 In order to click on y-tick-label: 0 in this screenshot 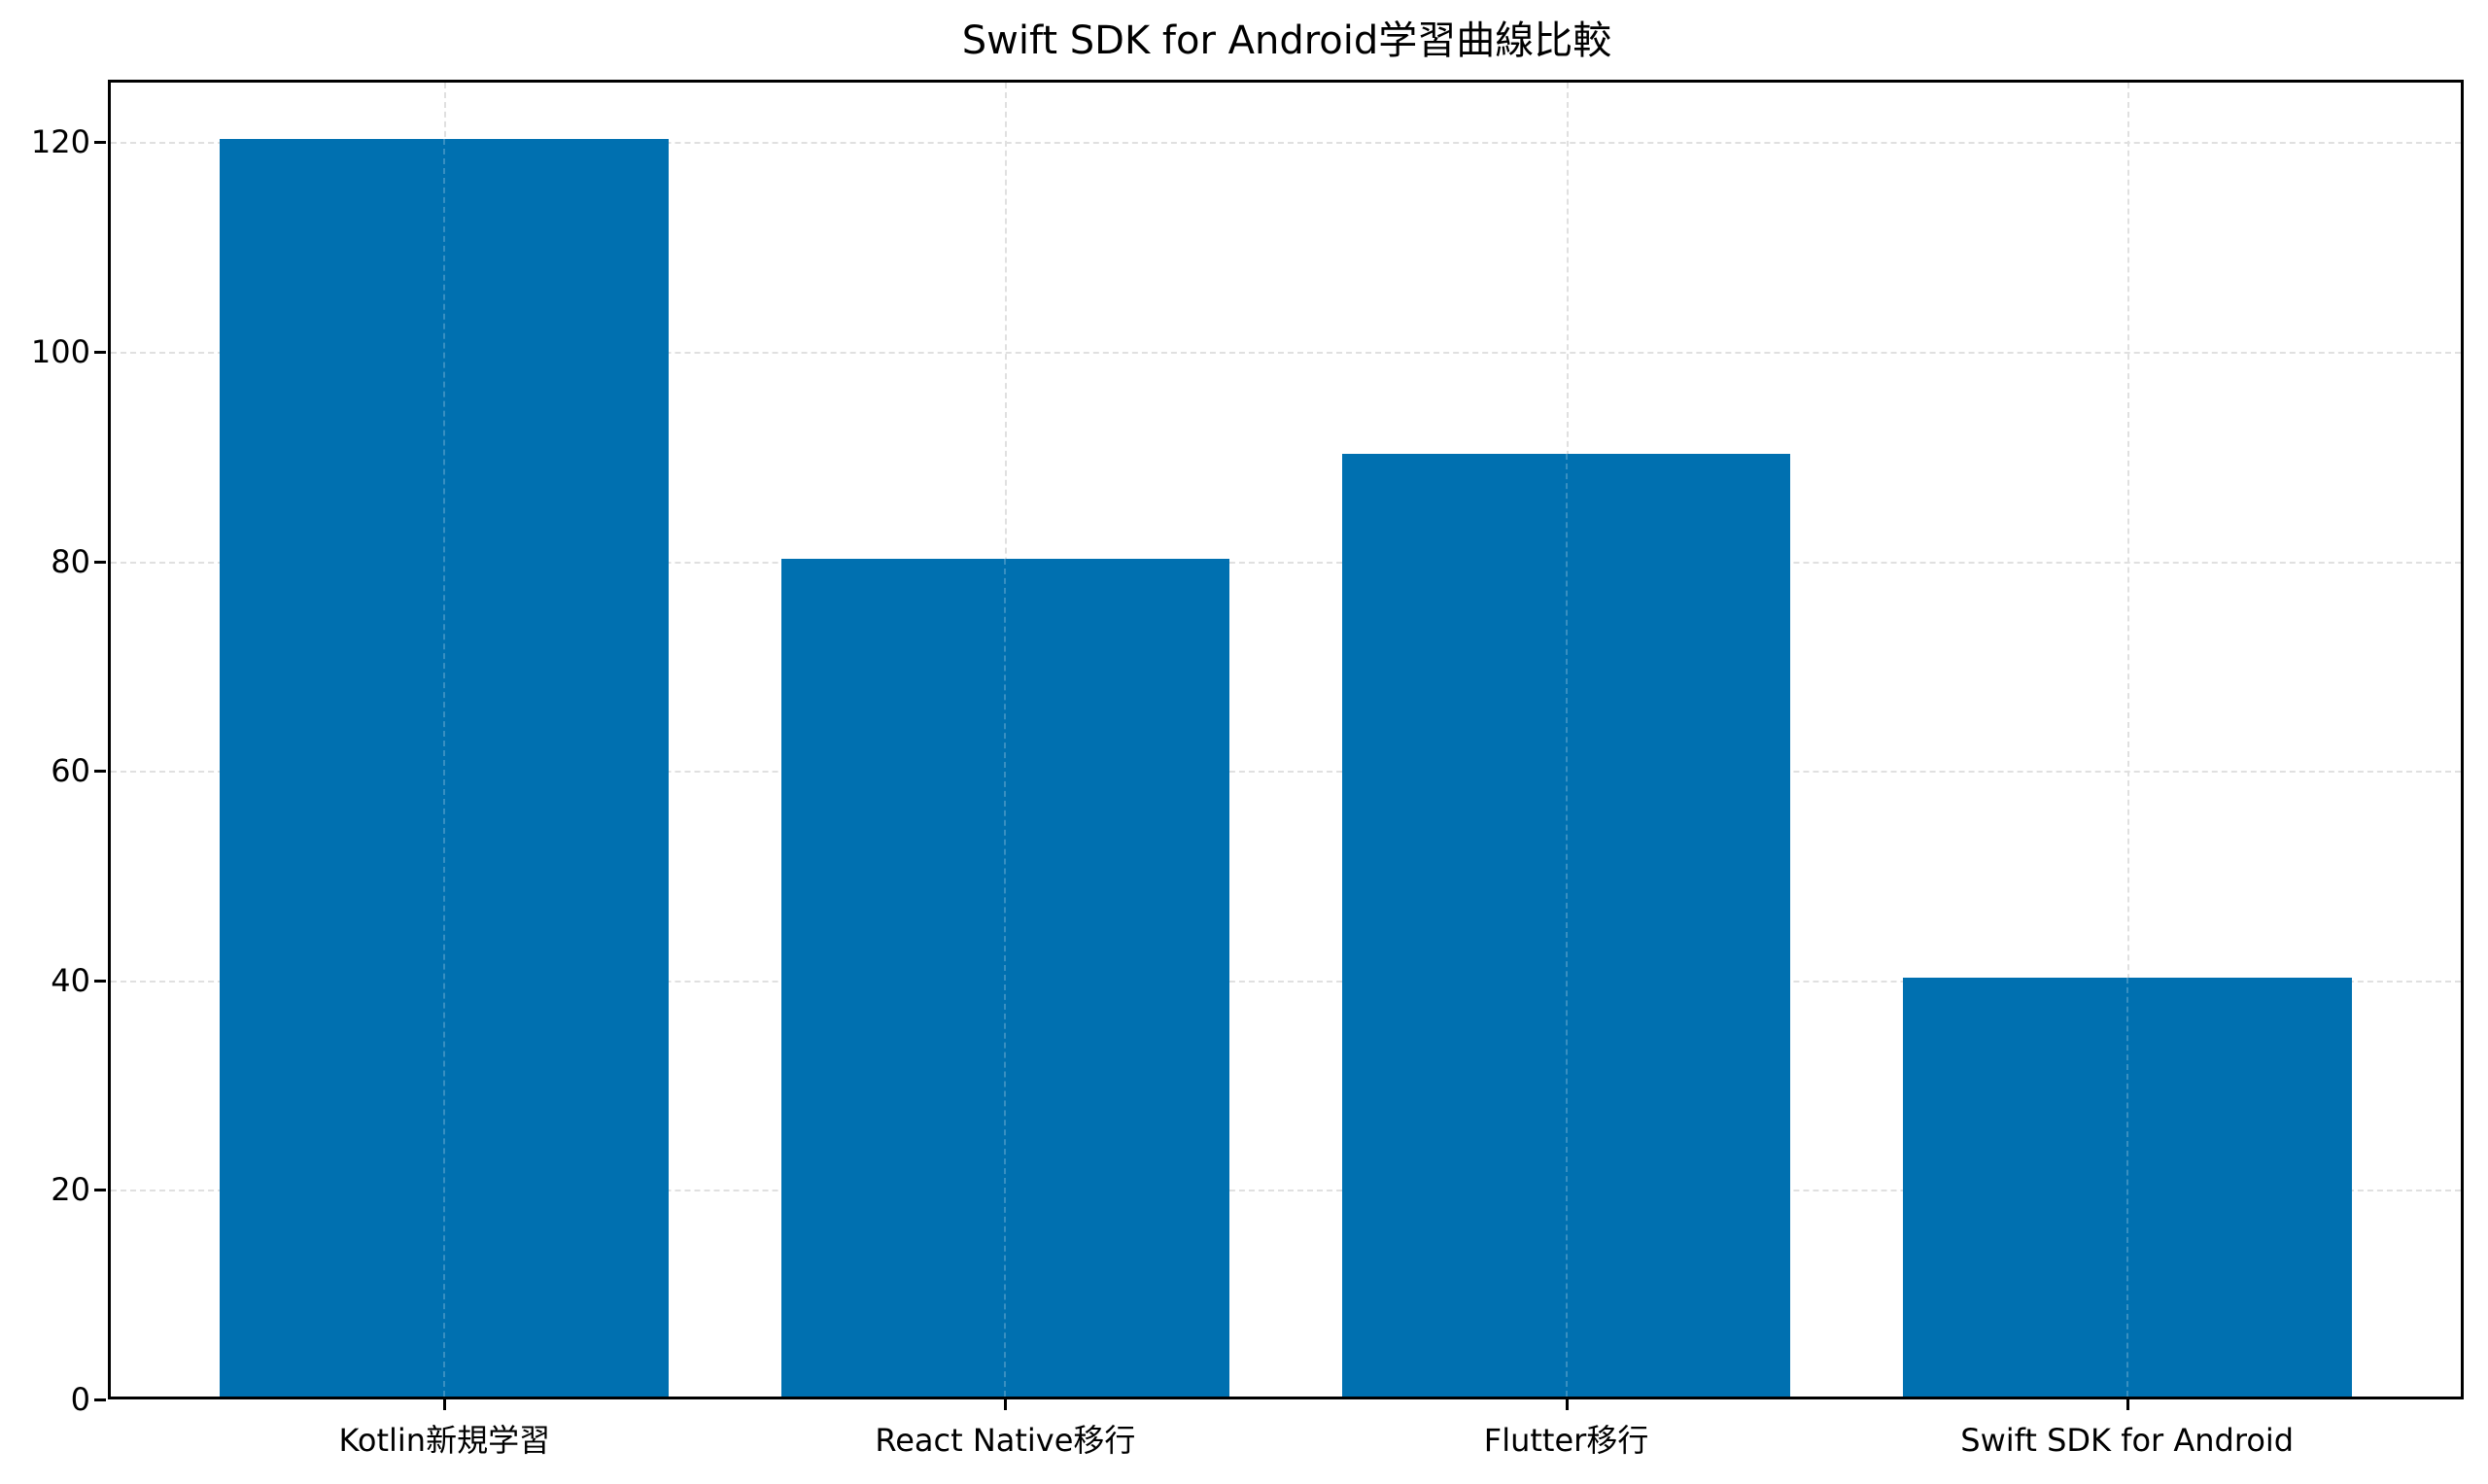, I will do `click(80, 1399)`.